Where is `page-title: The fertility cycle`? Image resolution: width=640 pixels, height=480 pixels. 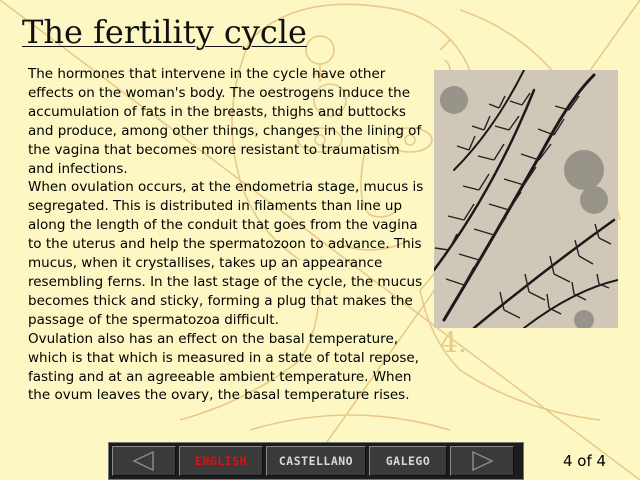 page-title: The fertility cycle is located at coordinates (164, 32).